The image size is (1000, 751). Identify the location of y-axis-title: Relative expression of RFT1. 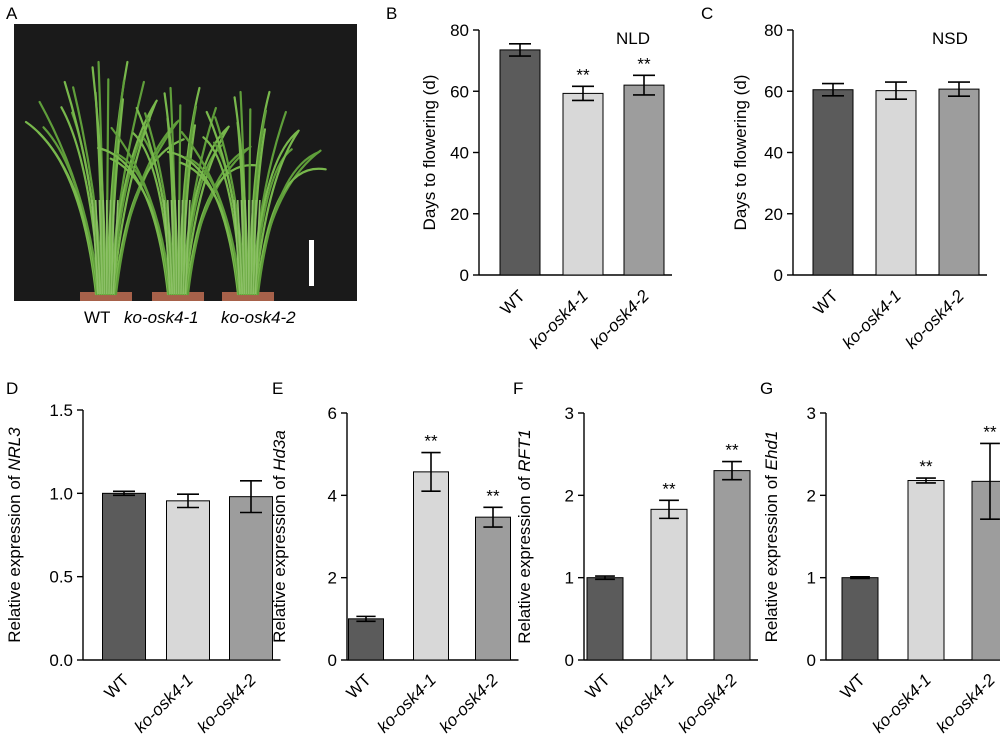
(524, 536).